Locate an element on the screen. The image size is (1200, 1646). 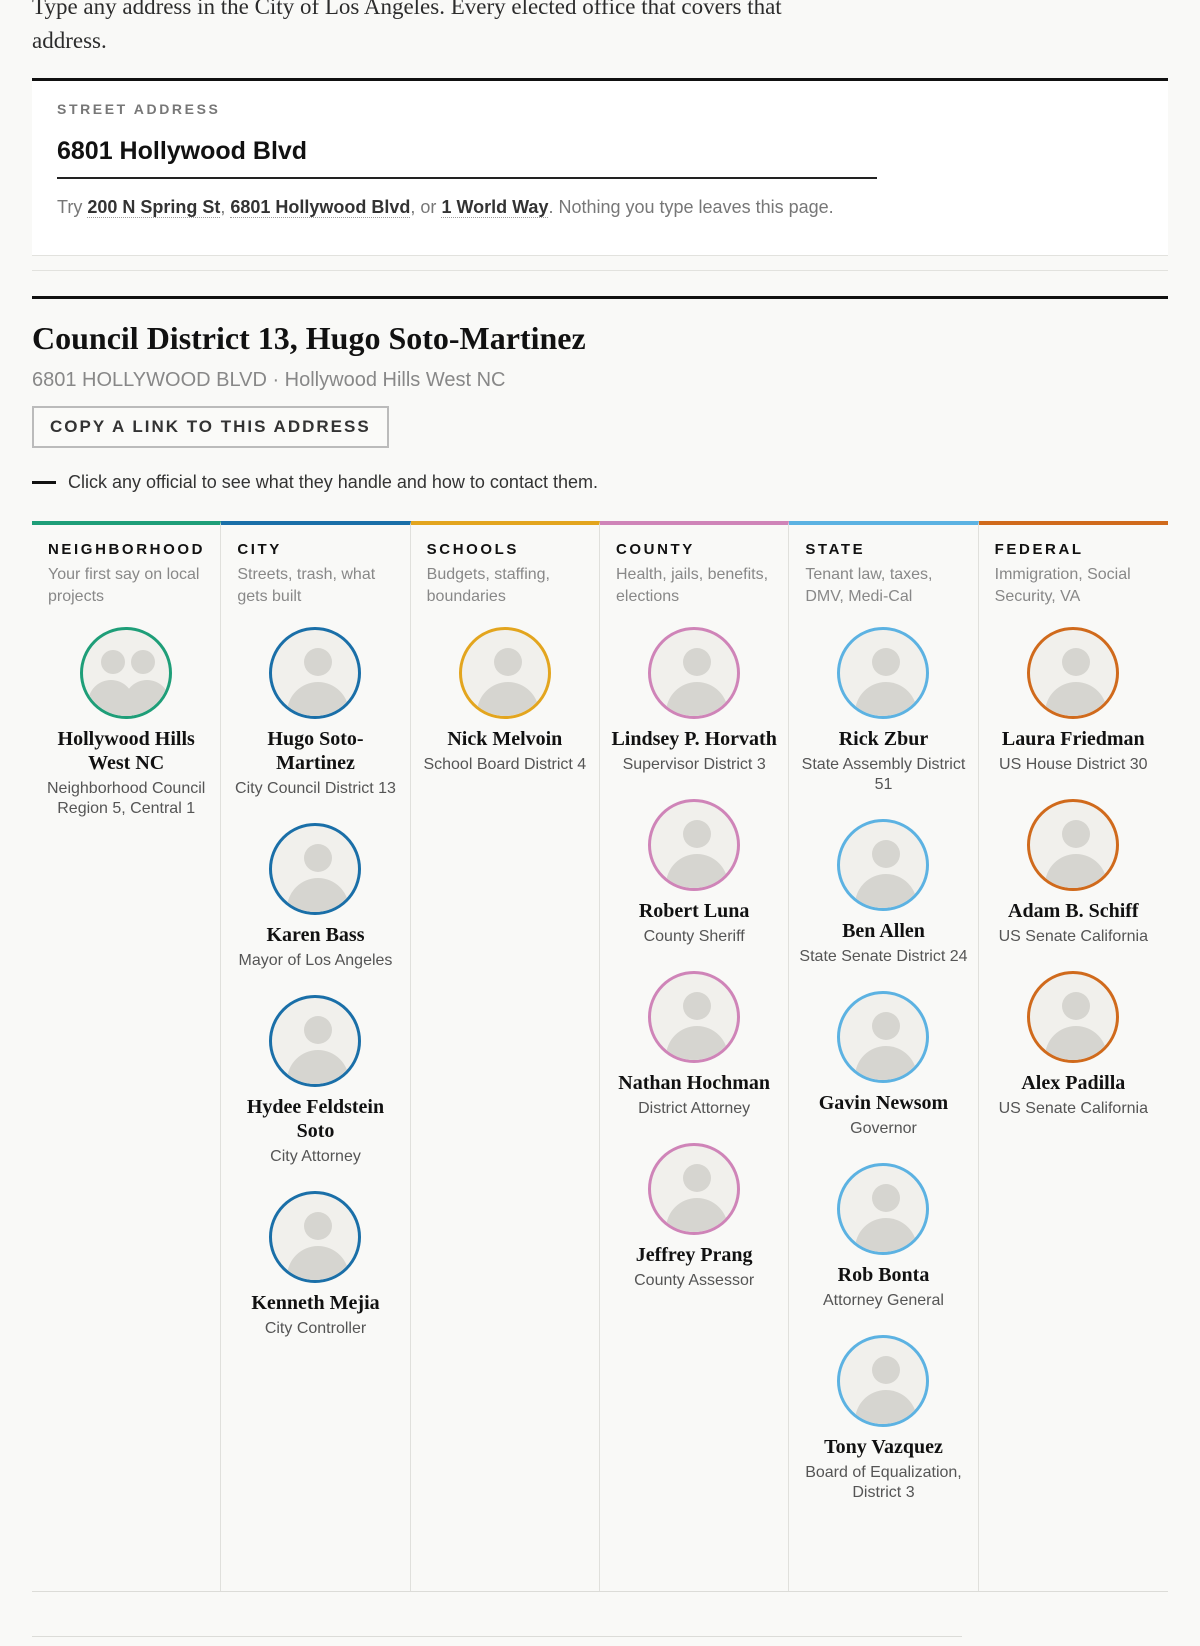
example-address-link: 1 World Way is located at coordinates (495, 207).